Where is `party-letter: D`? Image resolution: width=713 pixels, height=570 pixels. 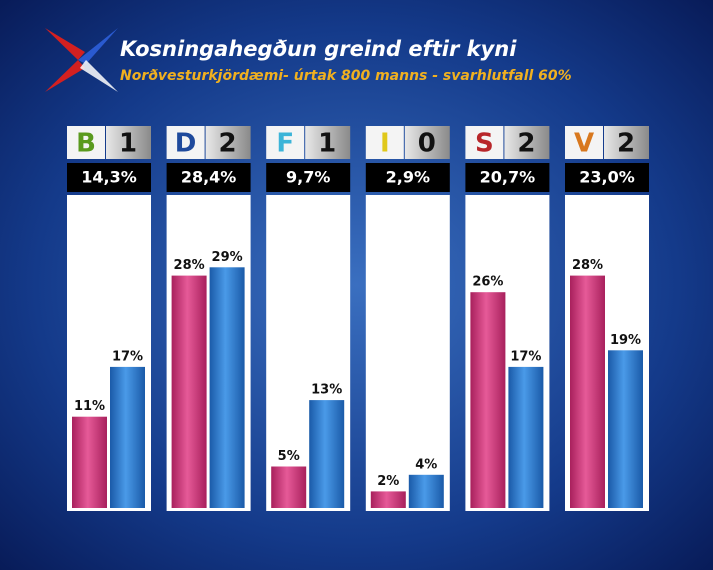
party-letter: D is located at coordinates (186, 144).